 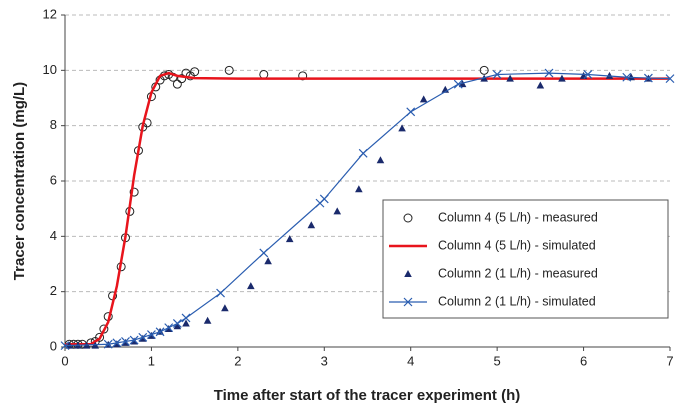 What do you see at coordinates (518, 217) in the screenshot?
I see `legend-label: Column 4 (5 L/h) - measured` at bounding box center [518, 217].